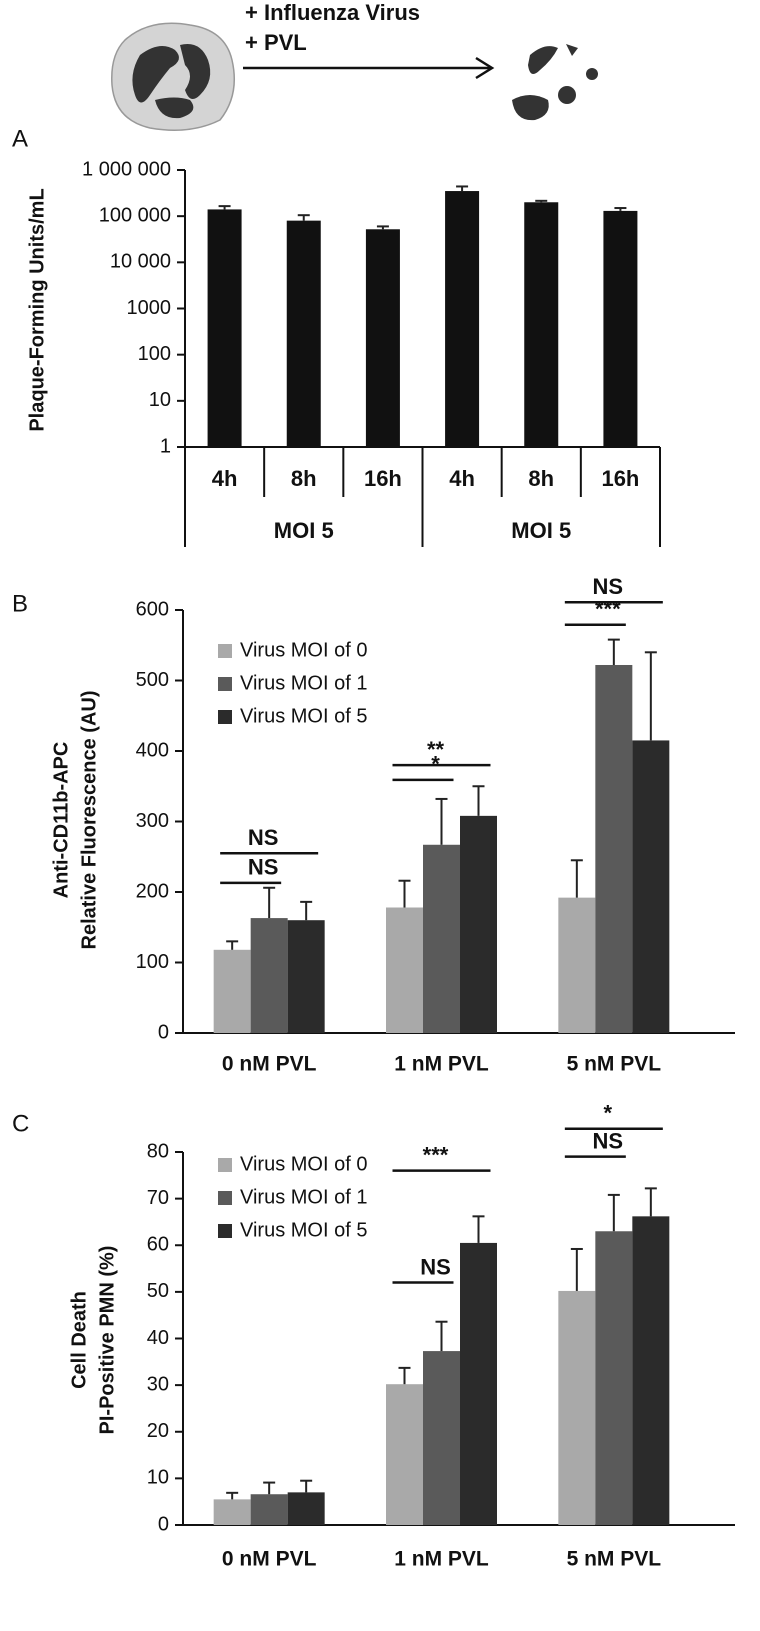 The height and width of the screenshot is (1631, 760). Describe the element at coordinates (158, 1245) in the screenshot. I see `y-tick-label: 60` at that location.